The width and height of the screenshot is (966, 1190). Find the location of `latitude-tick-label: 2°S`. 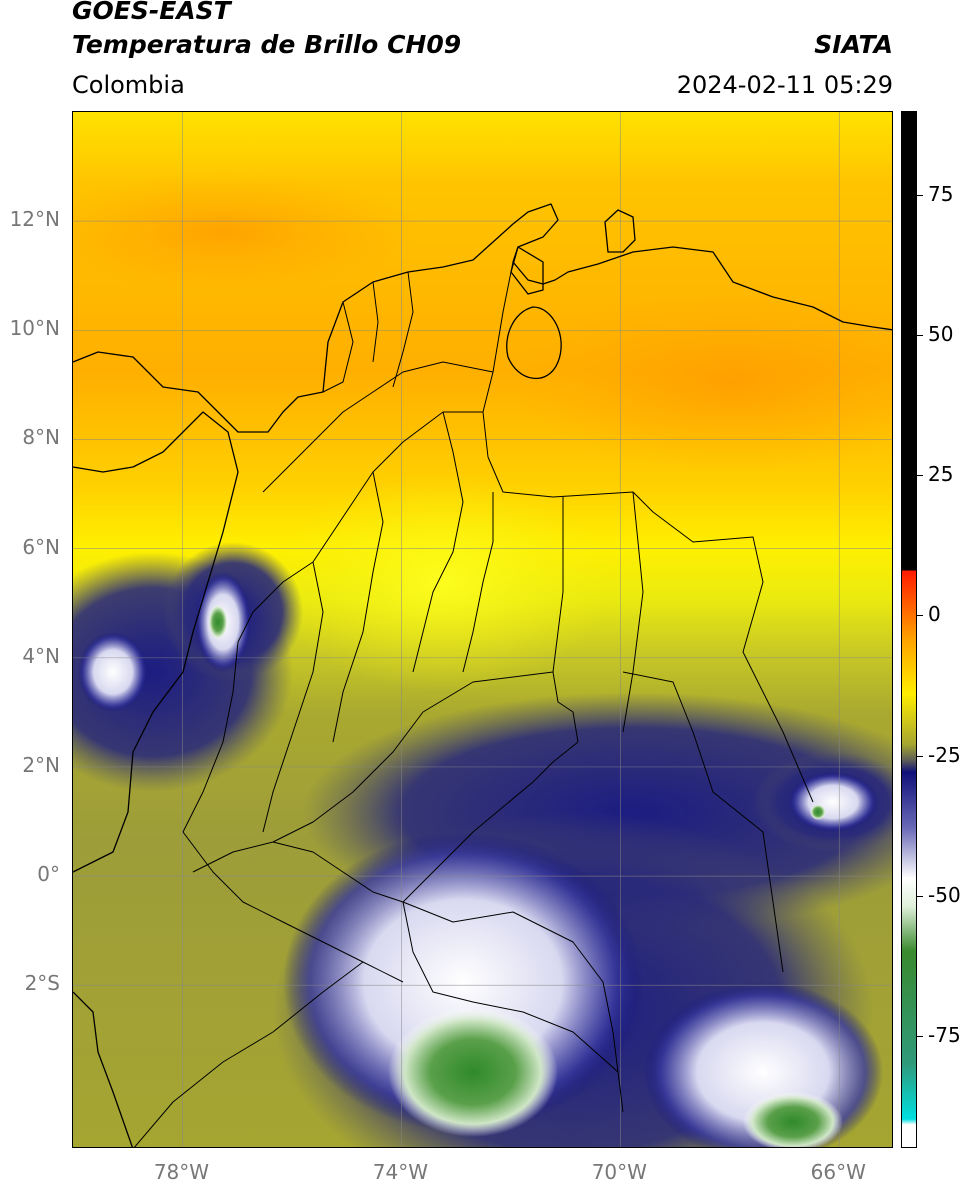

latitude-tick-label: 2°S is located at coordinates (42, 983).